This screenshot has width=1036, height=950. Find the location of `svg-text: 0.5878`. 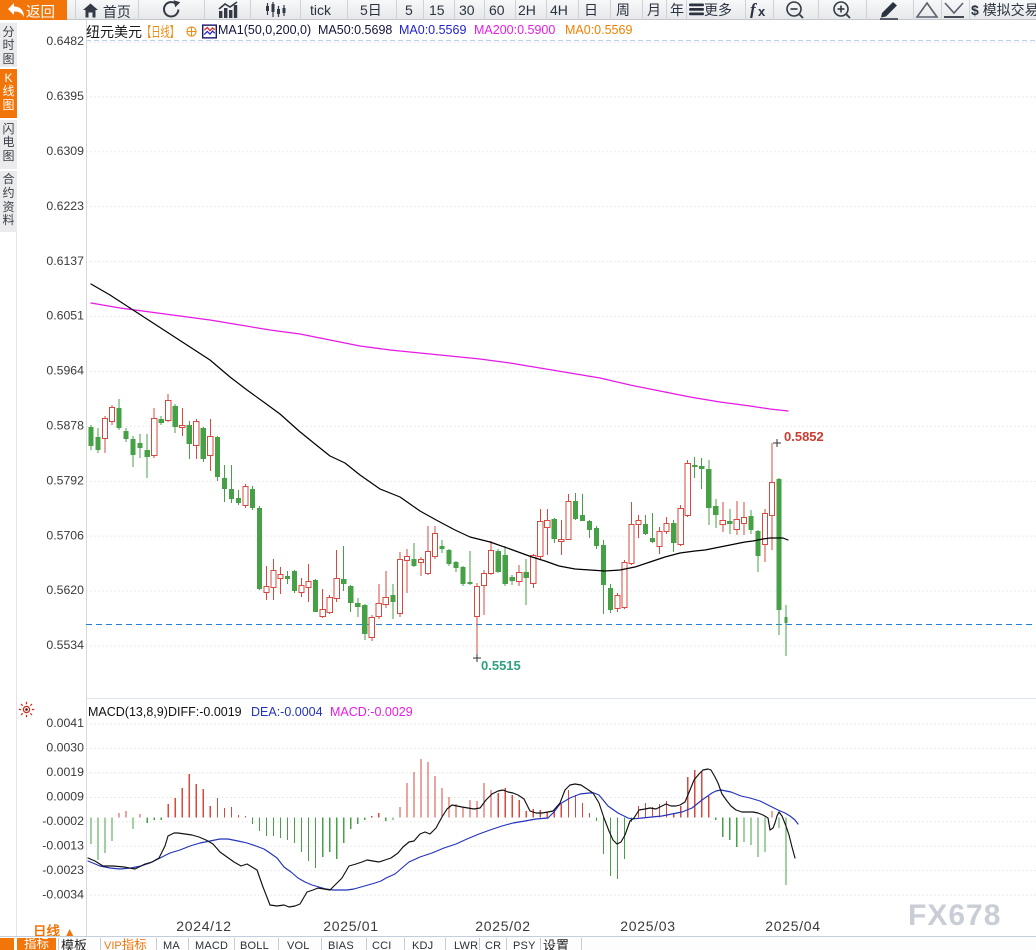

svg-text: 0.5878 is located at coordinates (65, 426).